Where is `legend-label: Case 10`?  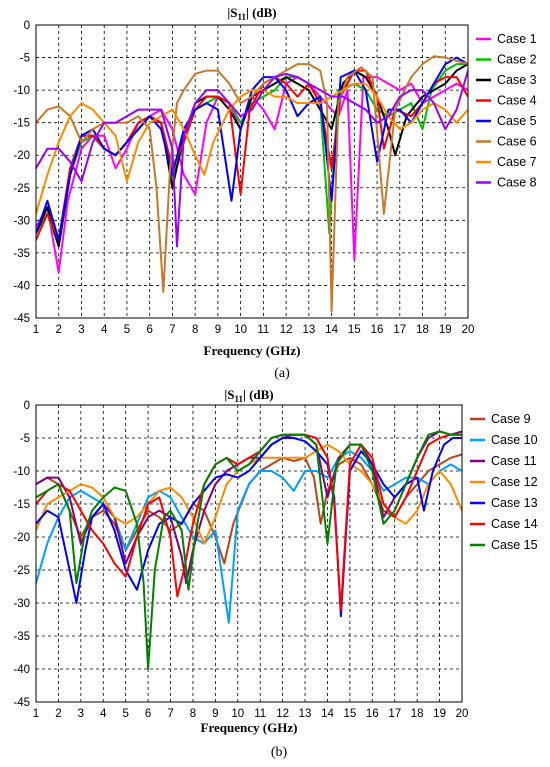
legend-label: Case 10 is located at coordinates (514, 440).